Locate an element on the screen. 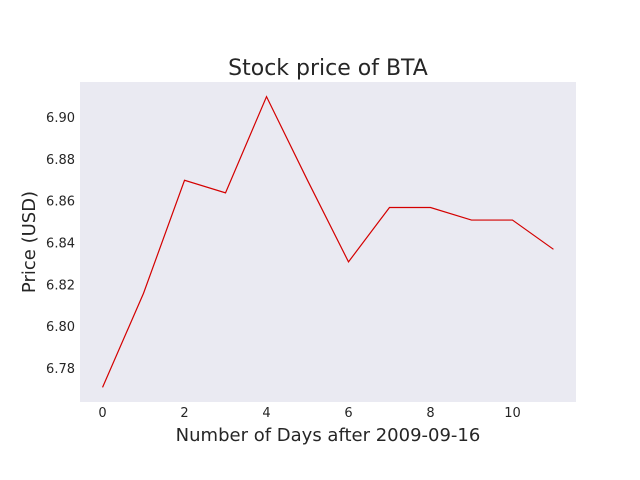 The image size is (640, 480). y-tick-label: 6.84 is located at coordinates (60, 244).